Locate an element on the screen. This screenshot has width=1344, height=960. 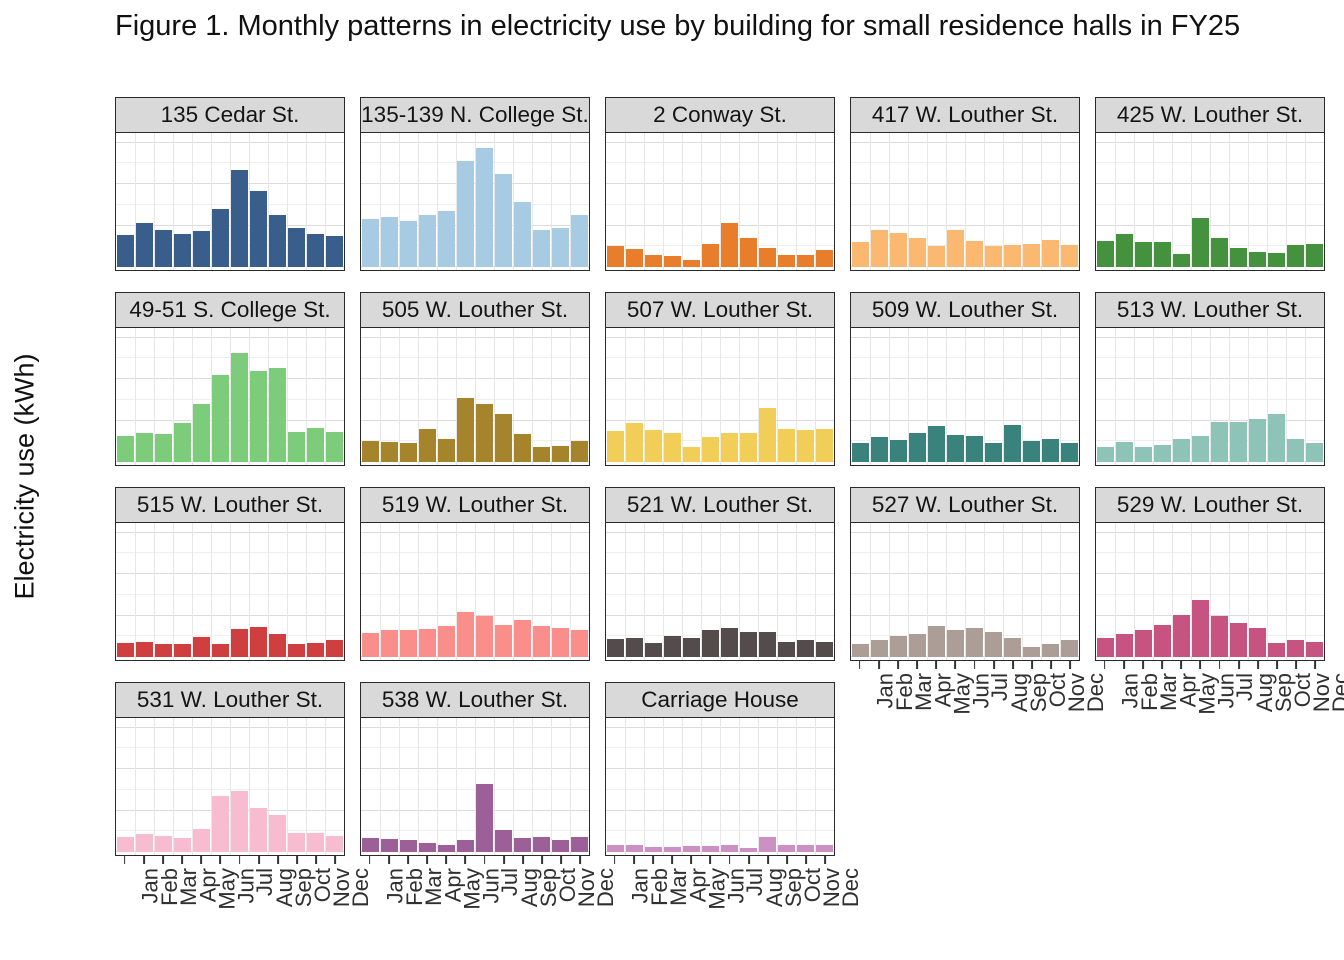
facet-strip-label: 507 W. Louther St. is located at coordinates (720, 309).